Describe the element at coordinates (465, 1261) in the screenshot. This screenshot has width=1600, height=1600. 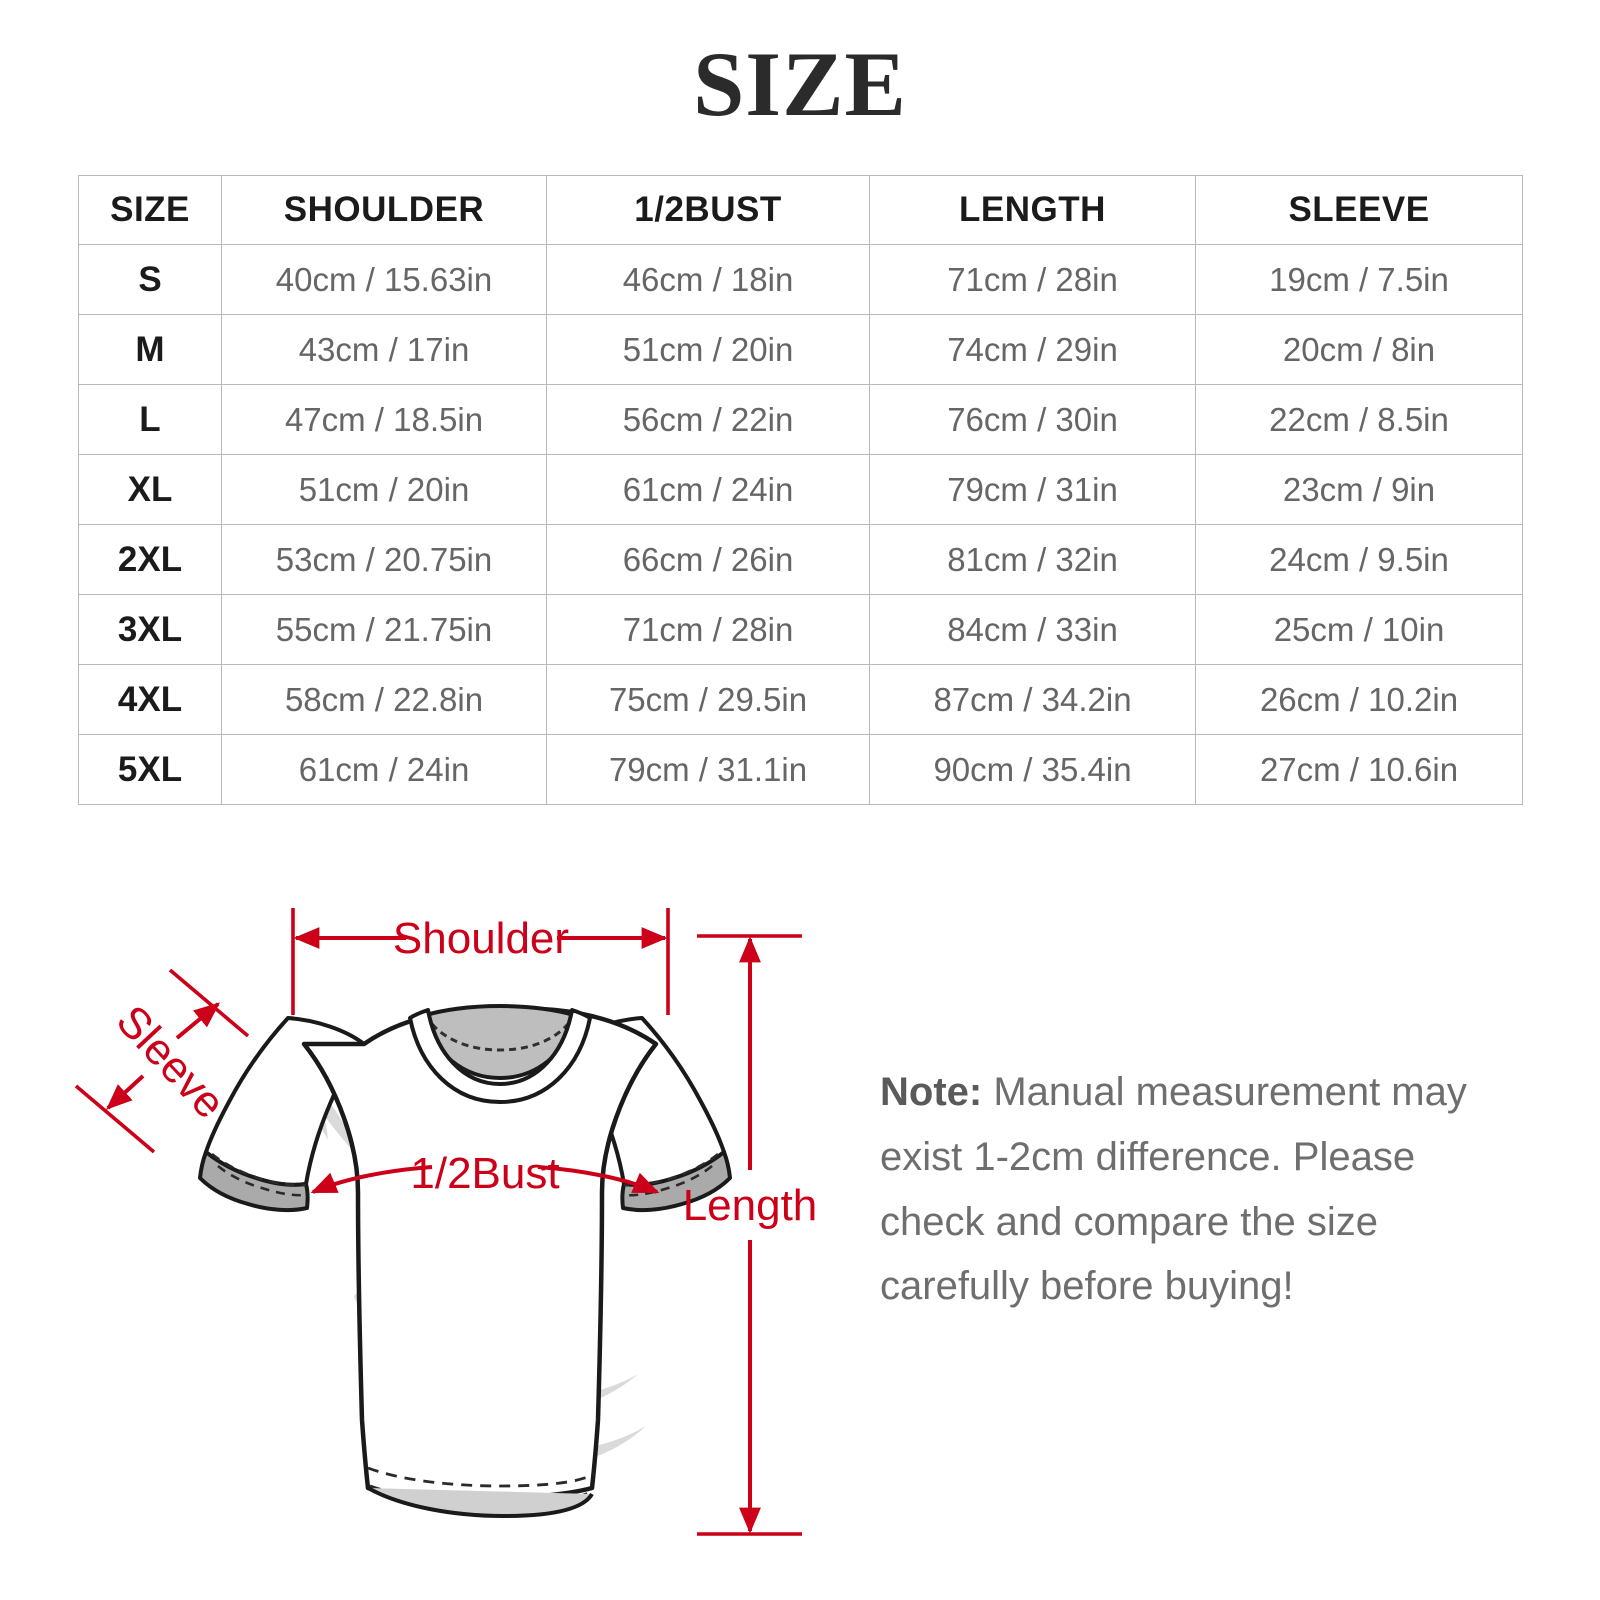
I see `tshirt-illustration` at that location.